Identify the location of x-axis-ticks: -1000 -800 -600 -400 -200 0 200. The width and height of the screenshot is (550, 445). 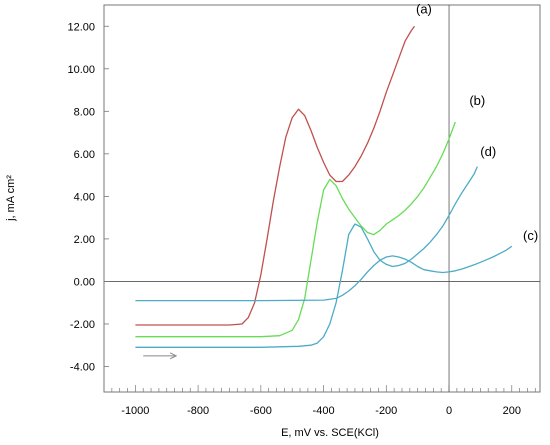
(321, 411).